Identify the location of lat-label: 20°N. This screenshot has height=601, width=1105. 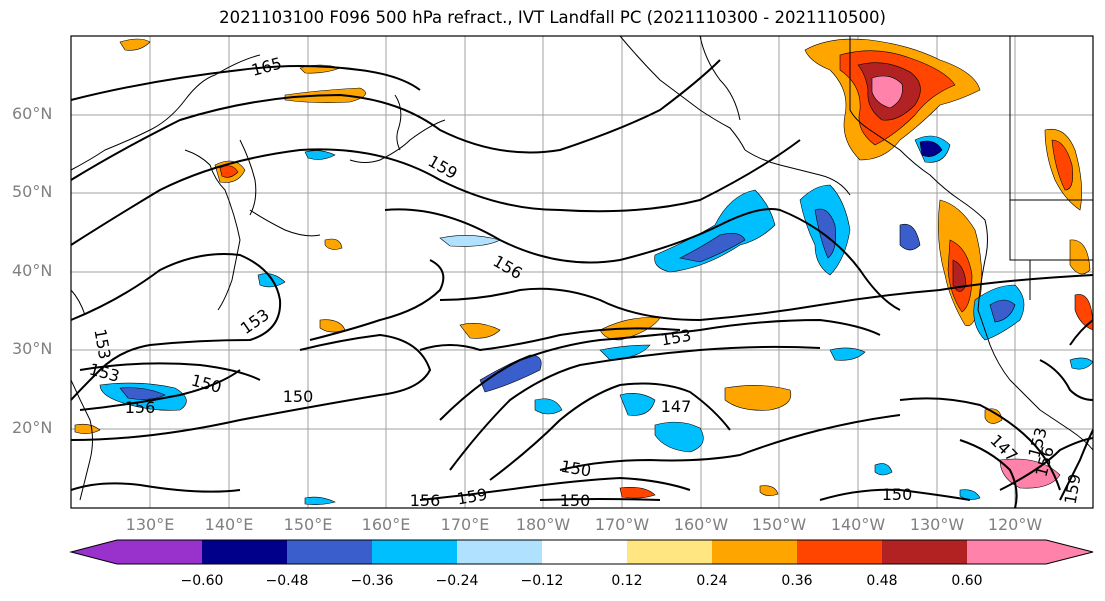
(32, 427).